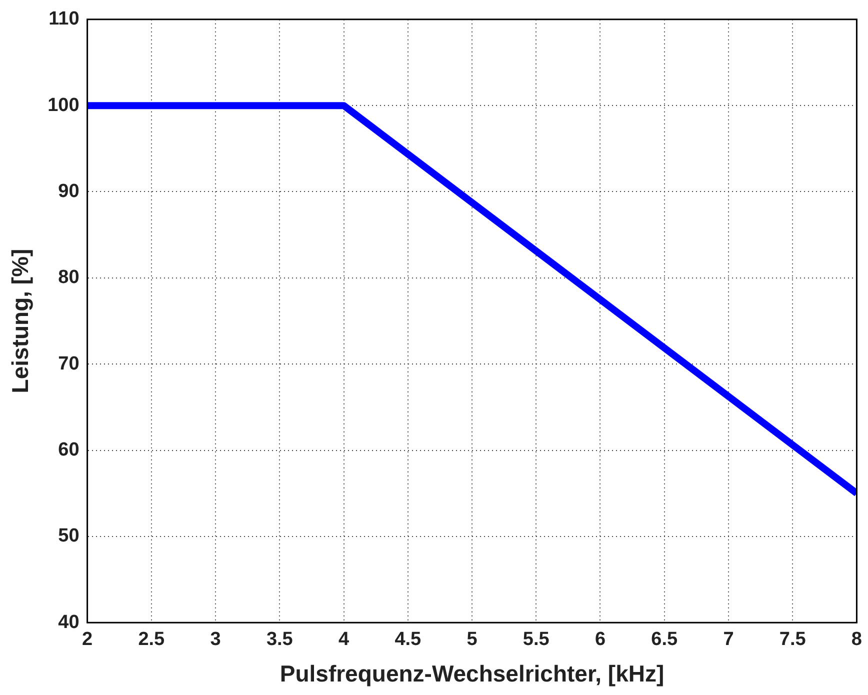 Image resolution: width=868 pixels, height=695 pixels. What do you see at coordinates (728, 639) in the screenshot?
I see `x-tick-label: 7` at bounding box center [728, 639].